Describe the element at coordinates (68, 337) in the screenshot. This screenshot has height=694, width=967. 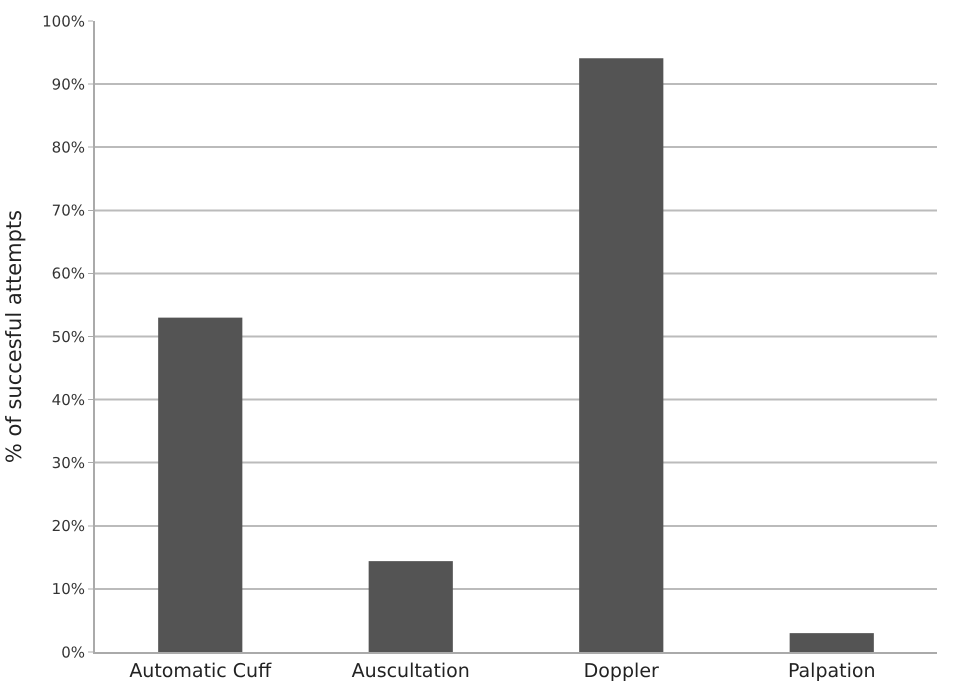
I see `y-tick-label: 50%` at that location.